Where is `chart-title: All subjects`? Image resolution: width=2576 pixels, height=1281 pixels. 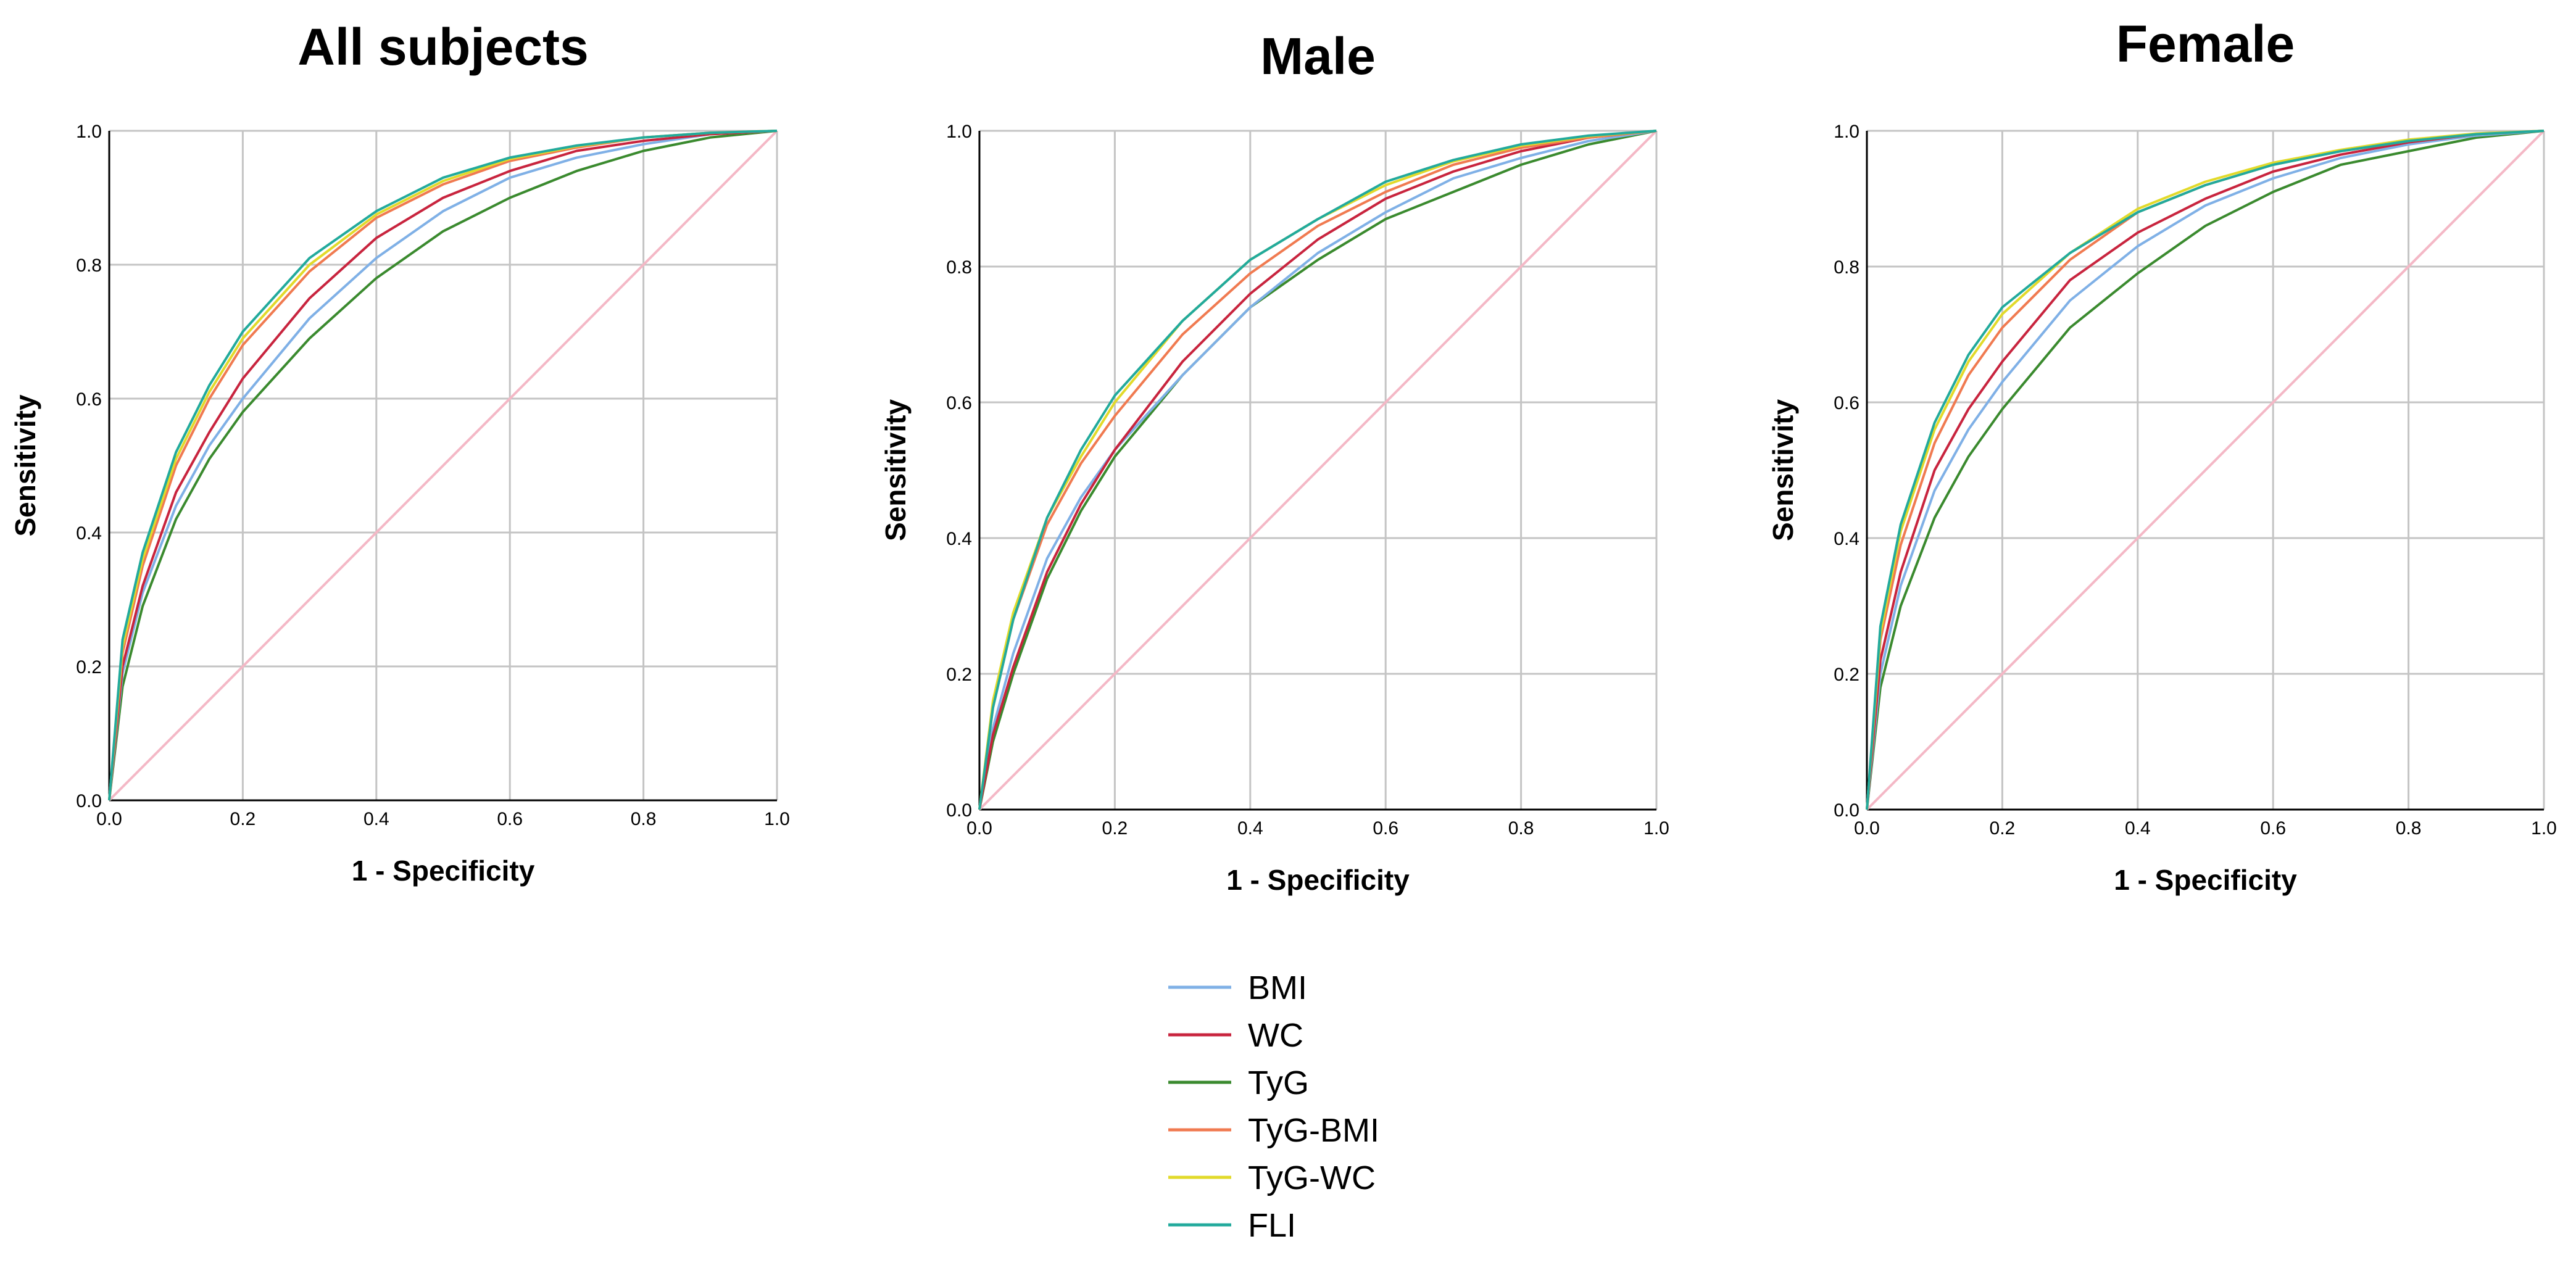
chart-title: All subjects is located at coordinates (442, 47).